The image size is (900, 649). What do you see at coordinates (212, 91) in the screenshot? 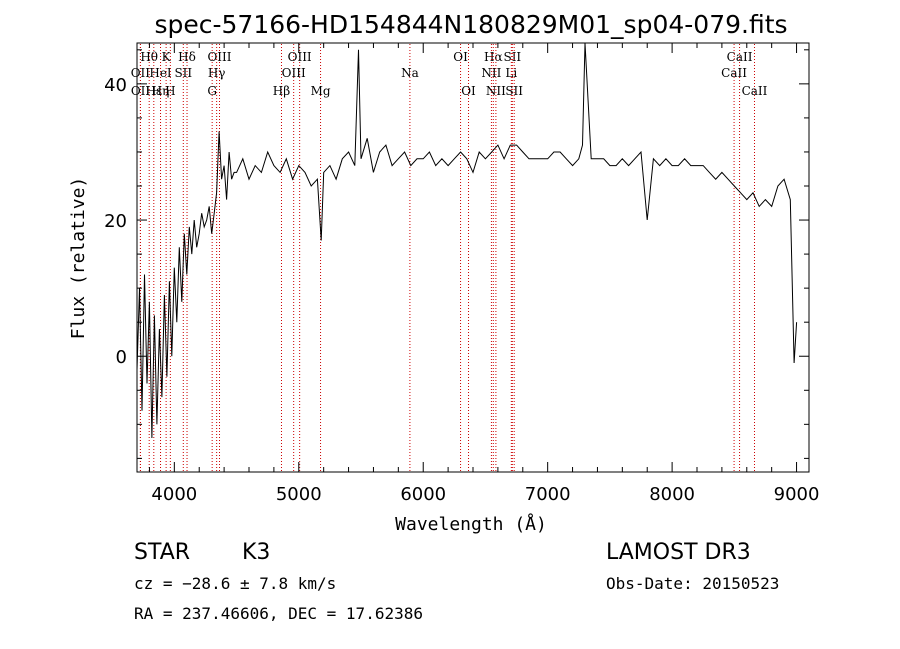
I see `line-label-12: G` at bounding box center [212, 91].